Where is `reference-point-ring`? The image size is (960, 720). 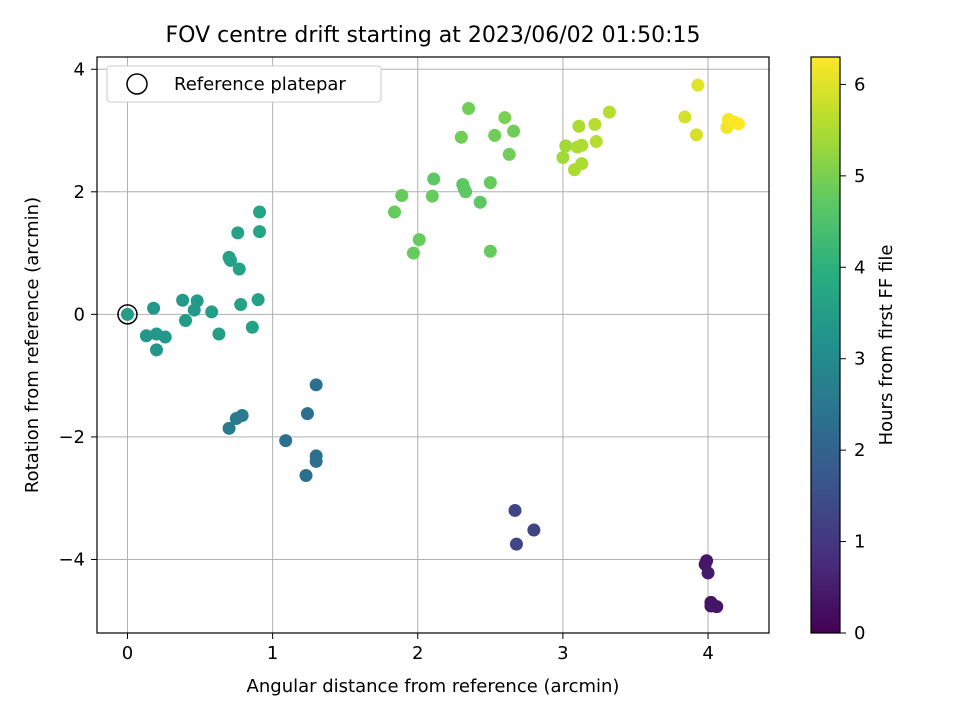
reference-point-ring is located at coordinates (127, 314).